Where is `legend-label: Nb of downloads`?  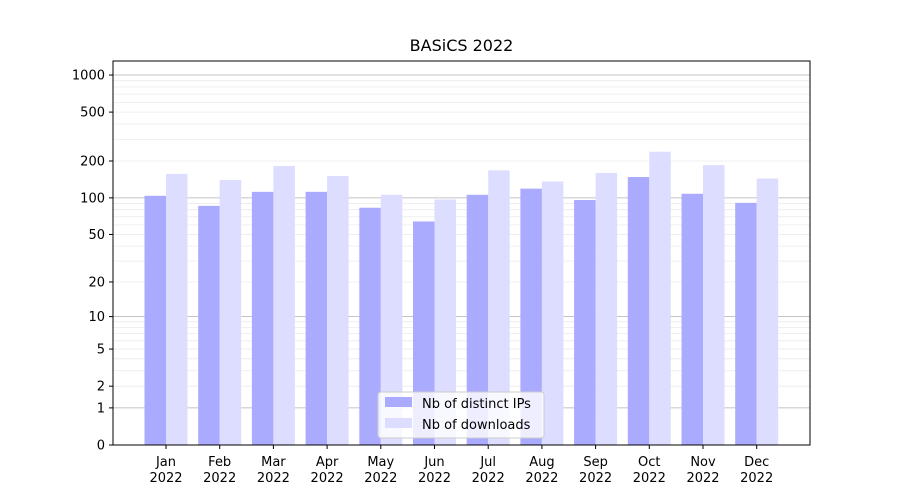
legend-label: Nb of downloads is located at coordinates (476, 425).